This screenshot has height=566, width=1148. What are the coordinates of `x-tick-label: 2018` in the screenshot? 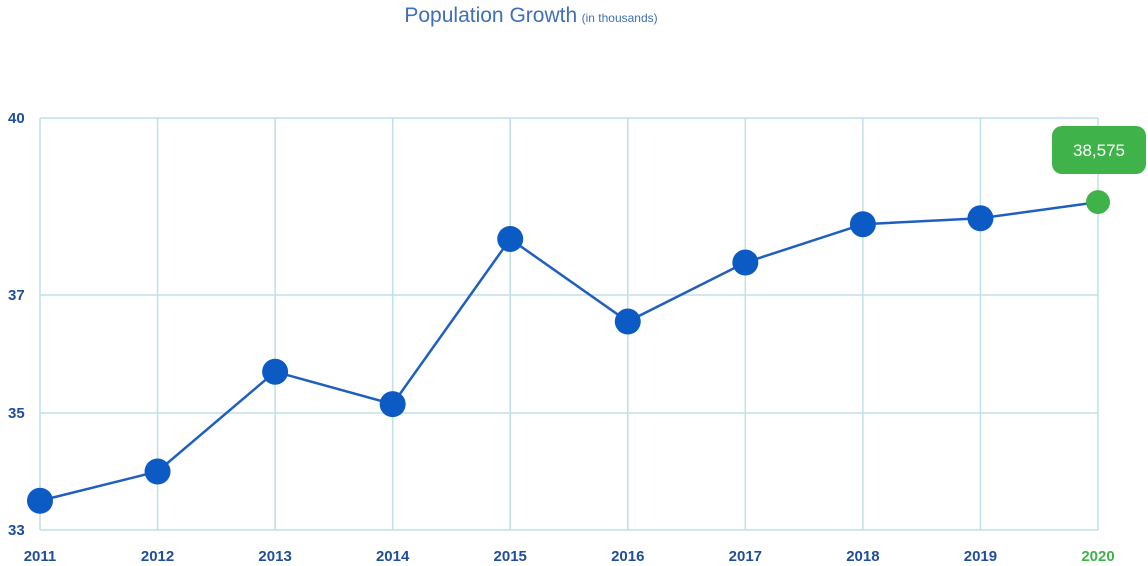 It's located at (862, 556).